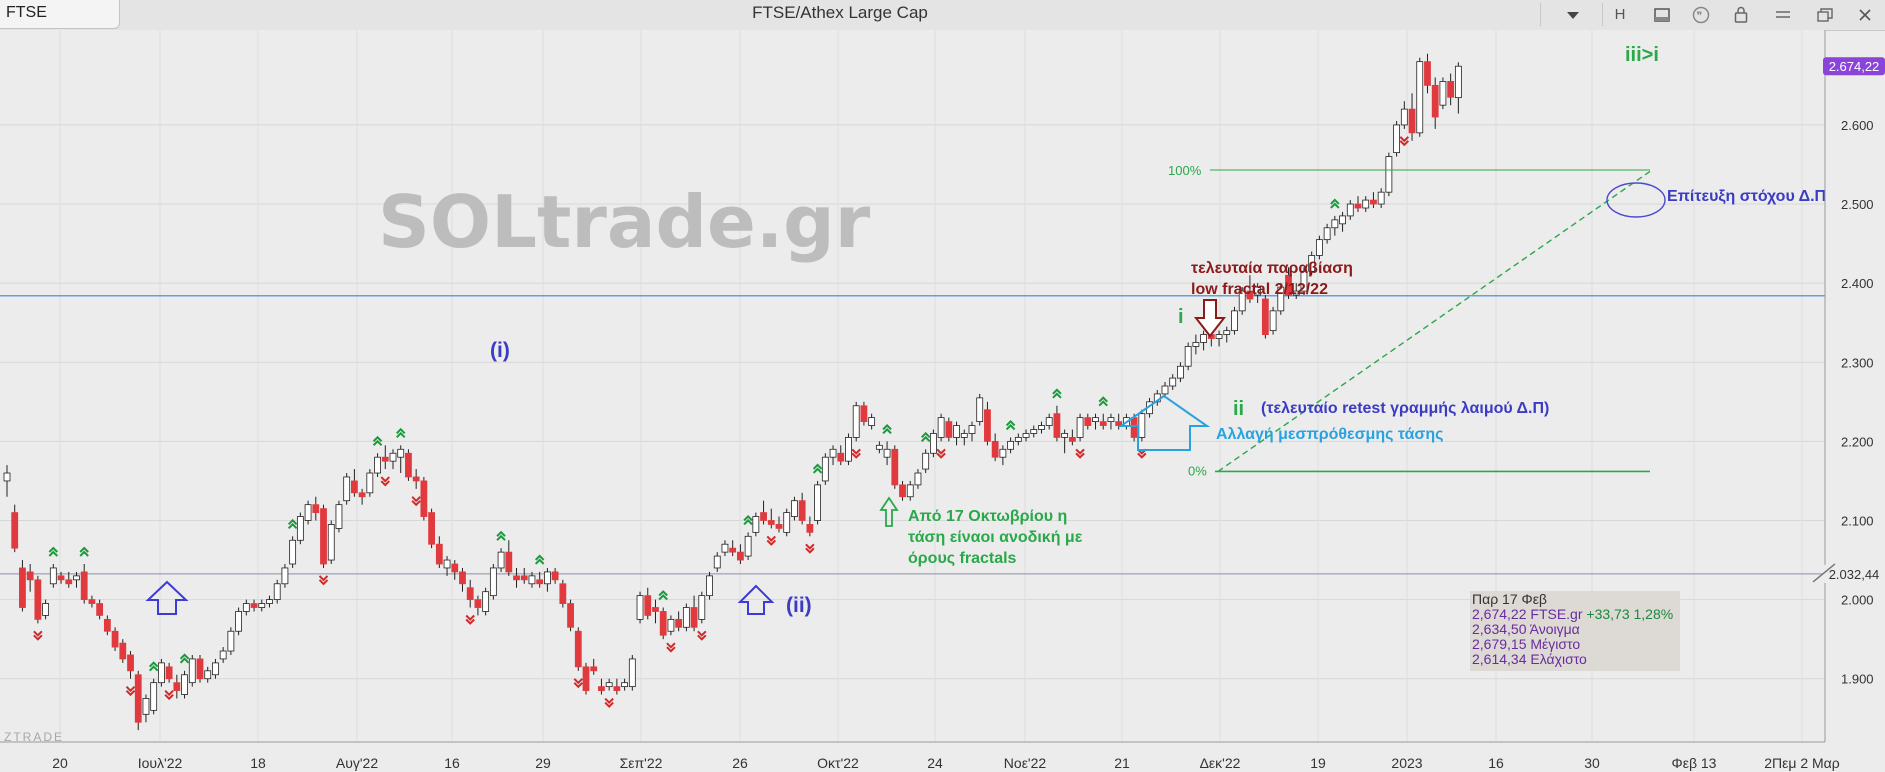  Describe the element at coordinates (357, 763) in the screenshot. I see `x-tick-label: Αυγ'22` at that location.